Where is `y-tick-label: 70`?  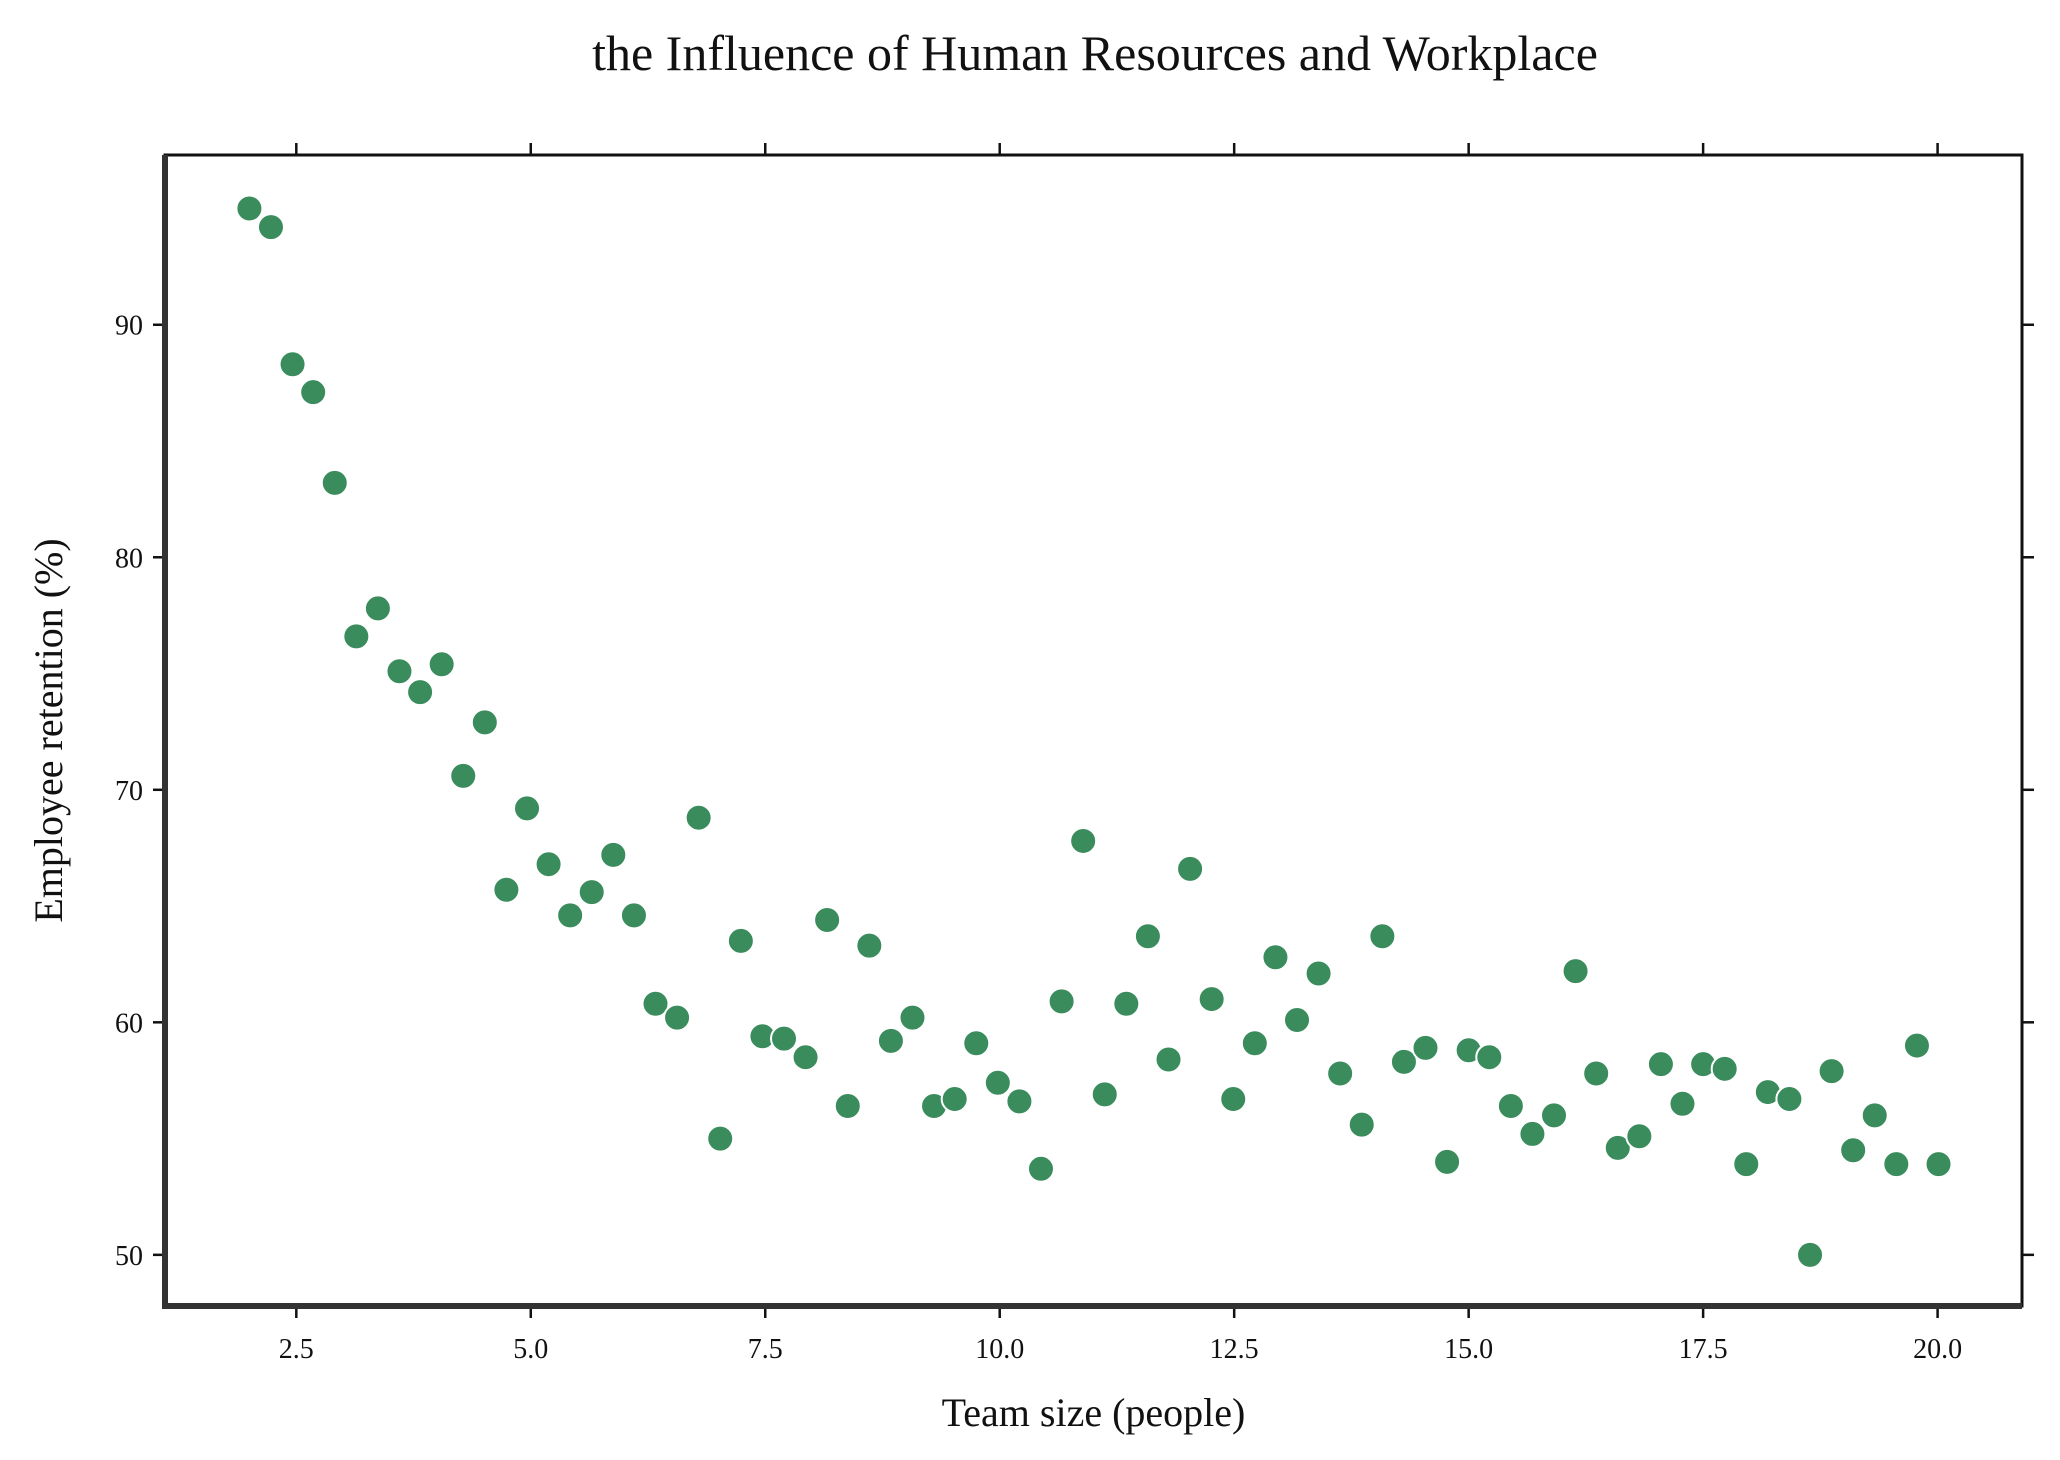
y-tick-label: 70 is located at coordinates (129, 791).